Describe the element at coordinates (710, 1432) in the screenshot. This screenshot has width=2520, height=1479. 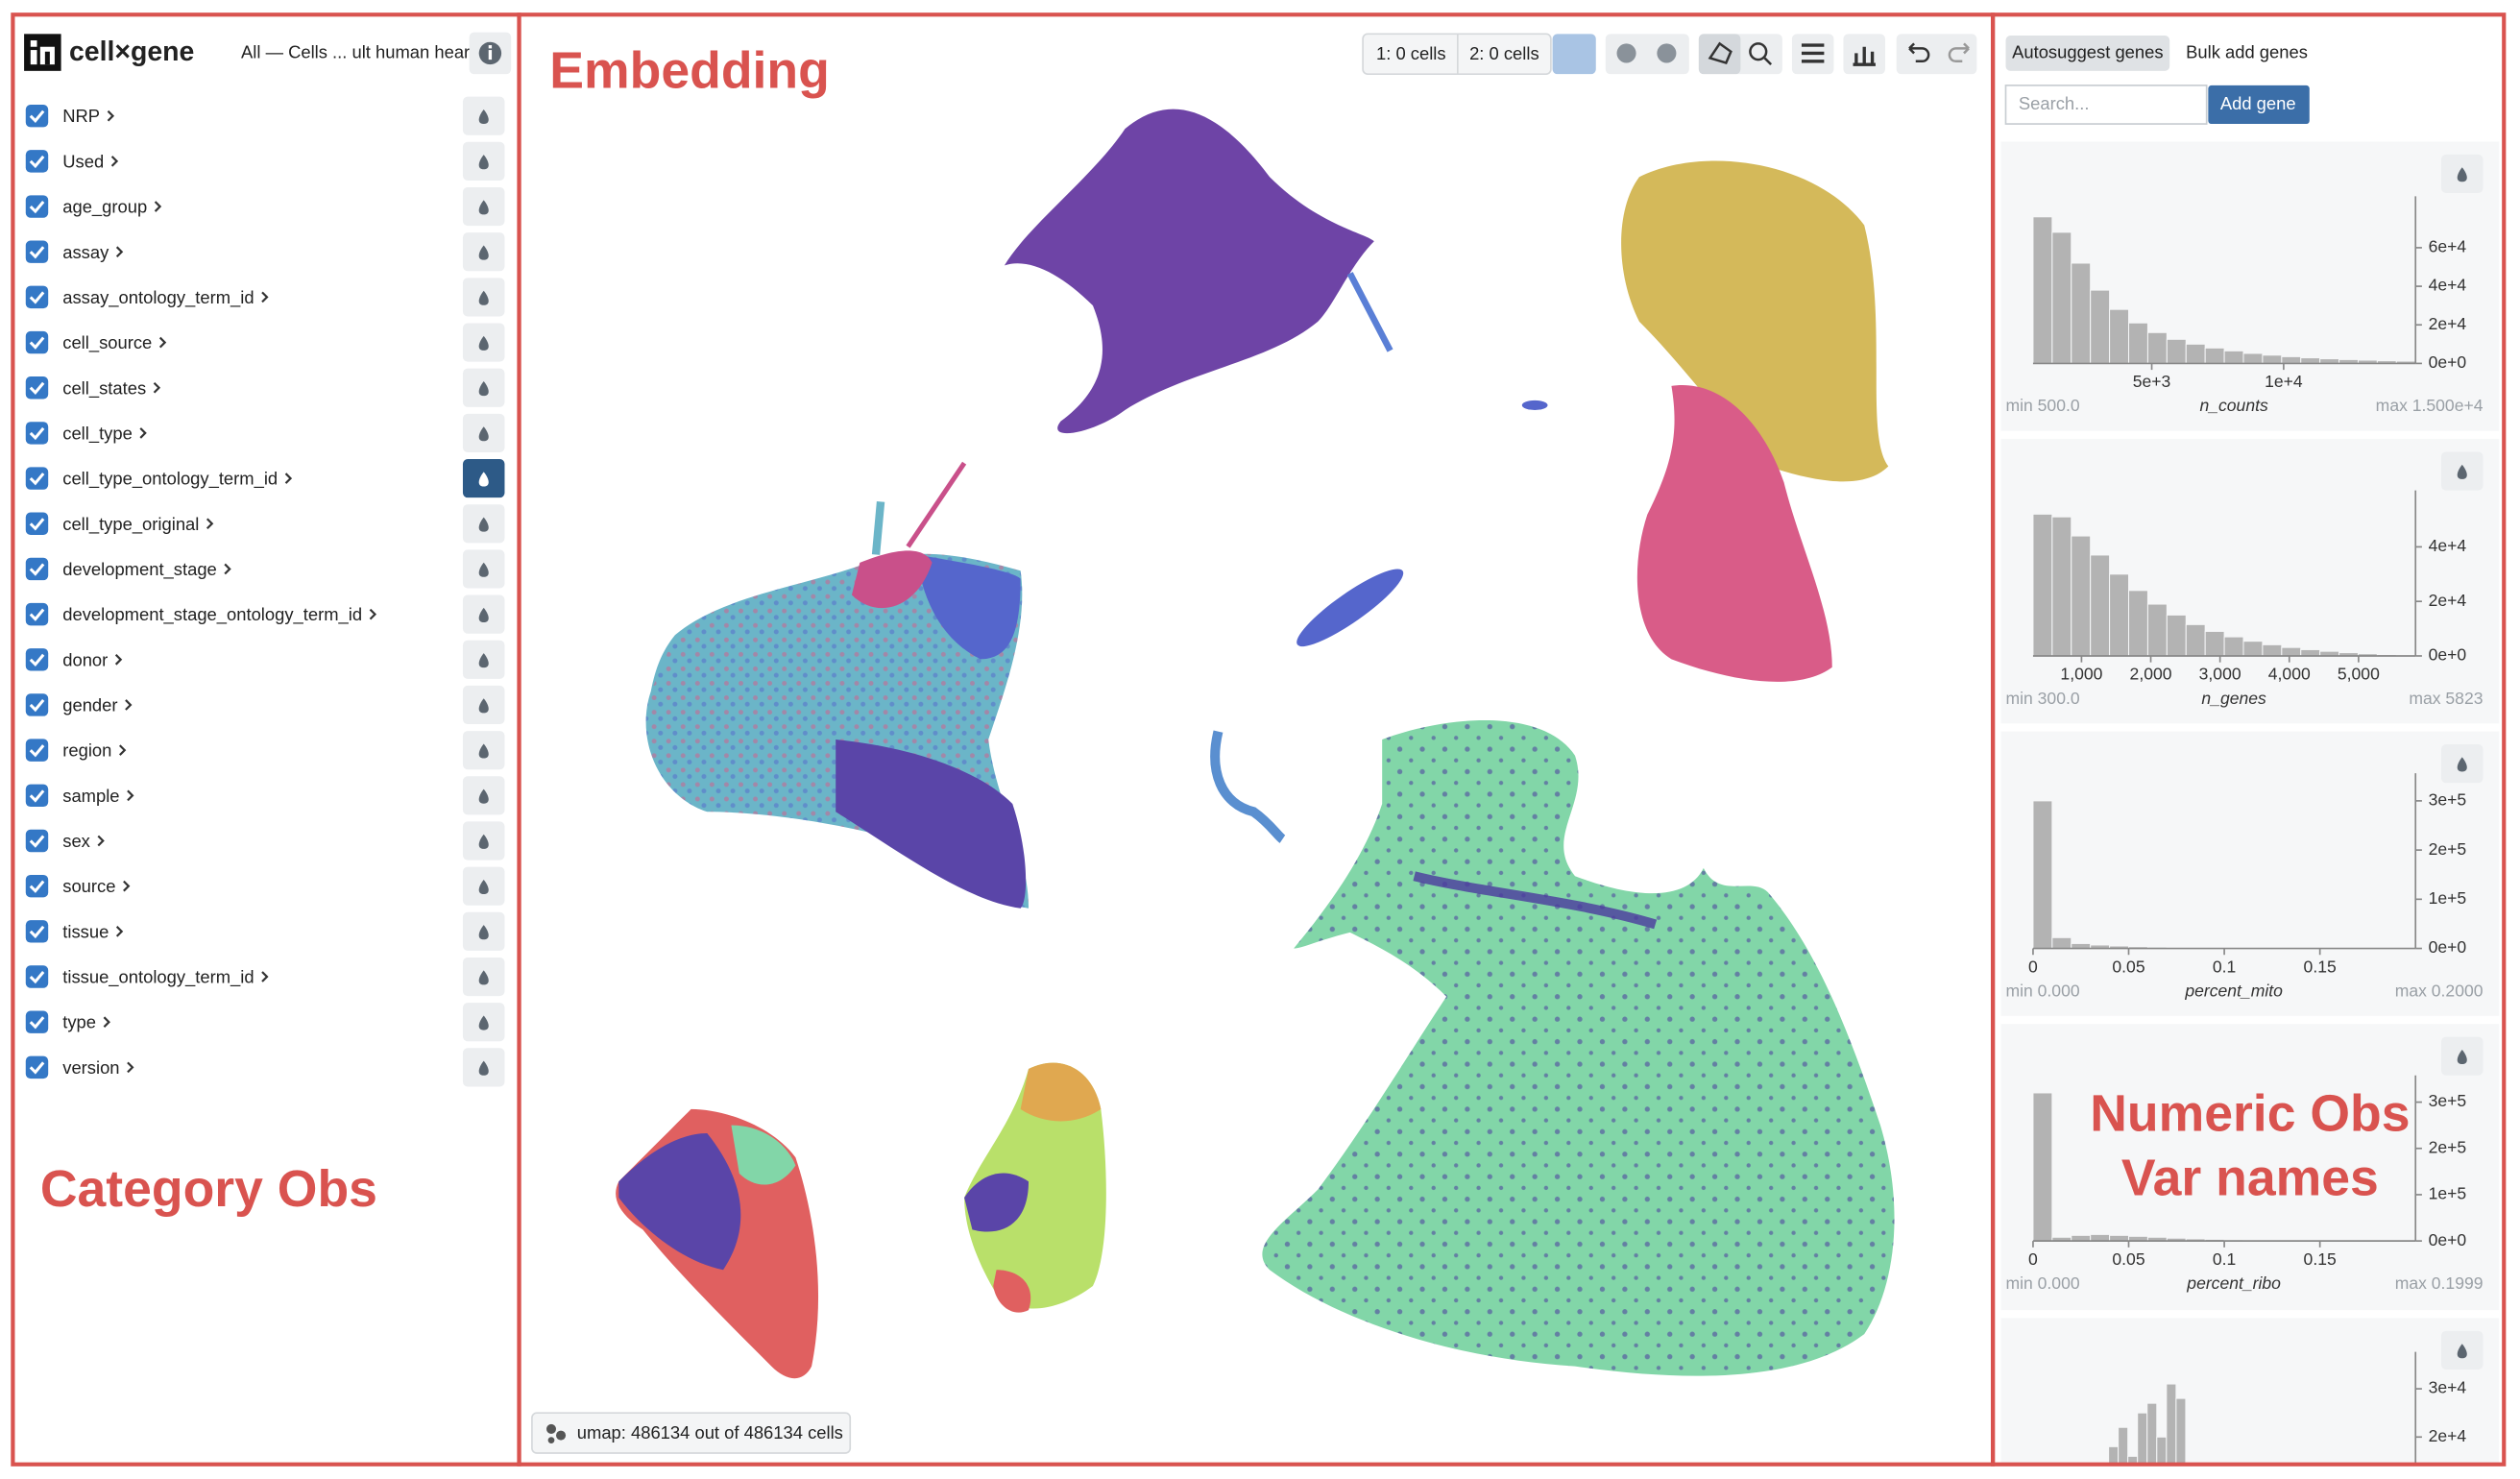
I see `embedding-status-text: umap: 486134 out of 486134 cells` at that location.